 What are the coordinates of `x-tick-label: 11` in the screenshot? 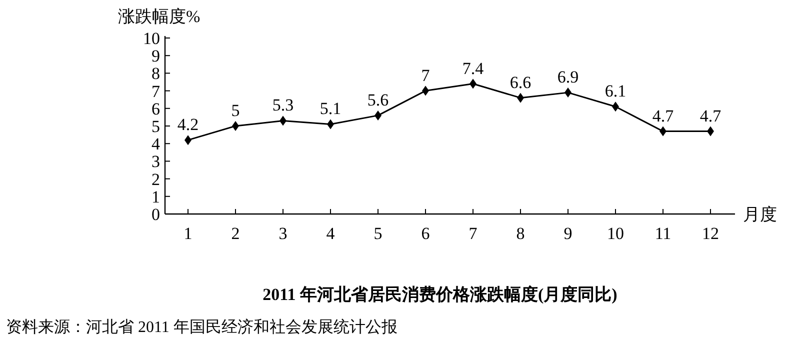 It's located at (663, 233).